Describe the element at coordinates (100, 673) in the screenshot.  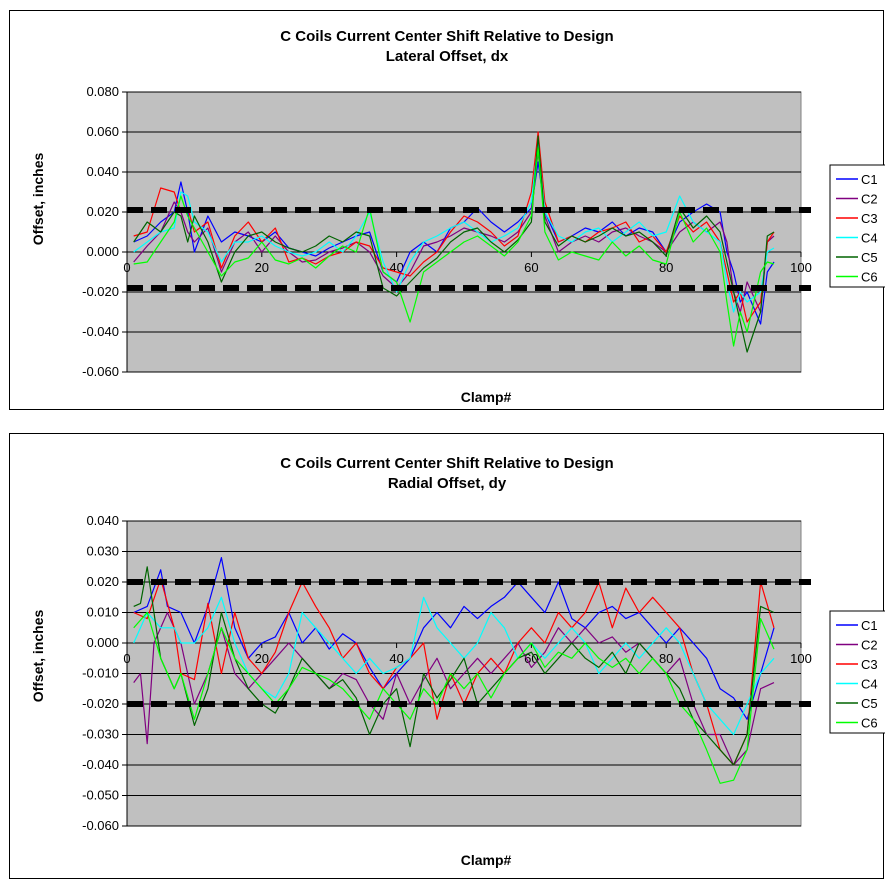
I see `y-tick-label: -0.010` at that location.